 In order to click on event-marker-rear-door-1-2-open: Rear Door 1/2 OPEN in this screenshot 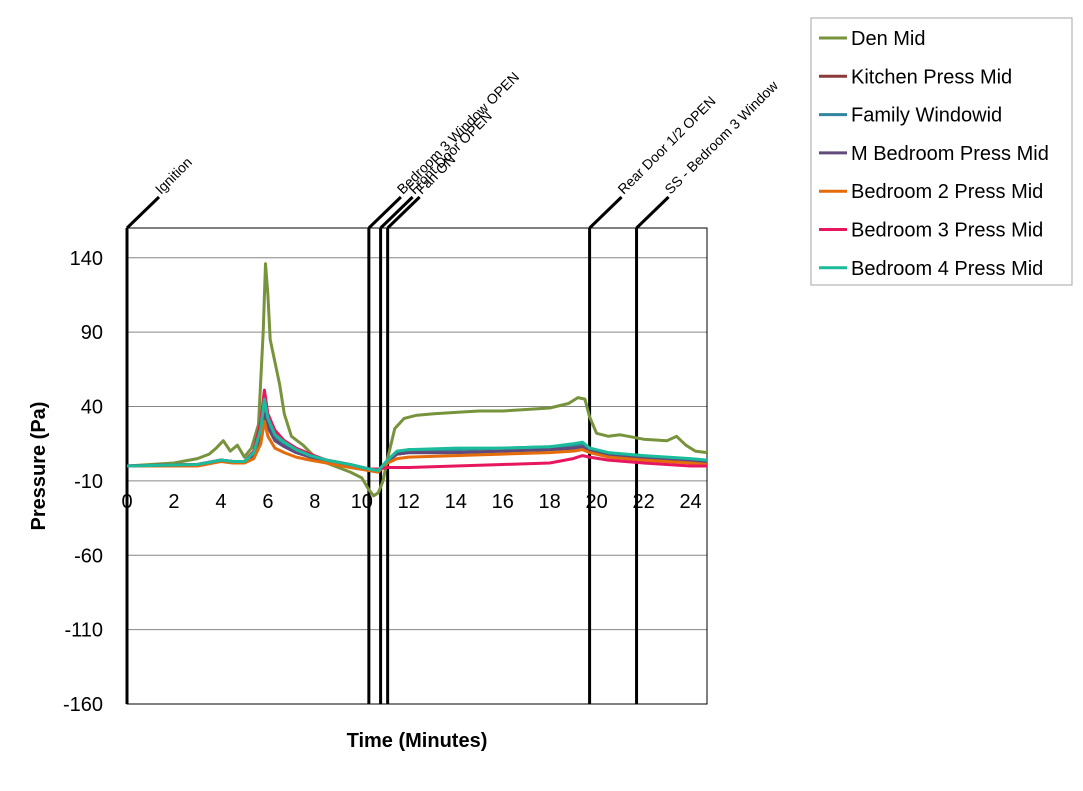, I will do `click(653, 398)`.